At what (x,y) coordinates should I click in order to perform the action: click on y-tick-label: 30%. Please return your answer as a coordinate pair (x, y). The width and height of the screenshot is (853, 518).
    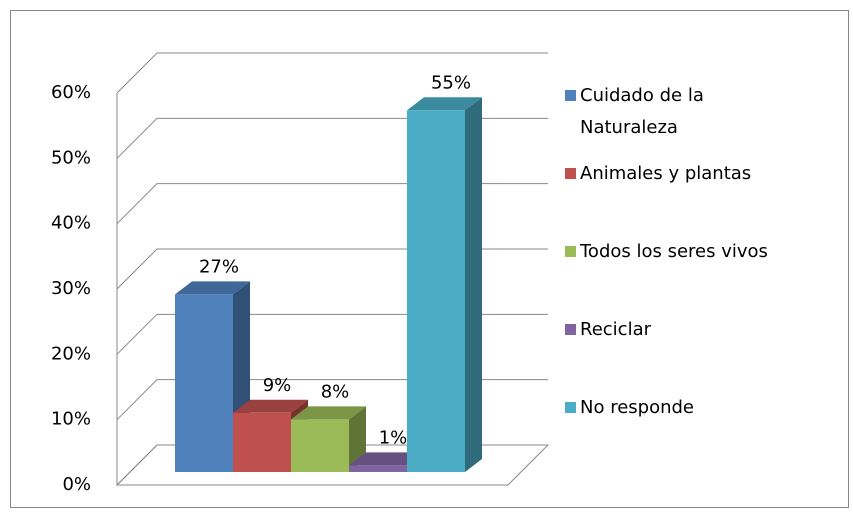
    Looking at the image, I should click on (71, 288).